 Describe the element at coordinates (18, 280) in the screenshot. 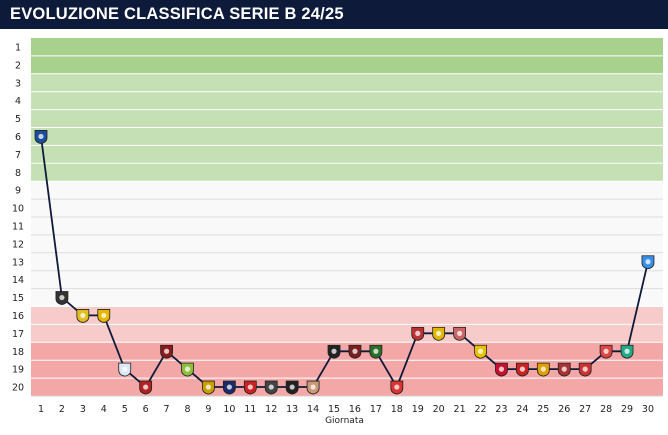

I see `y-tick-label: 14` at that location.